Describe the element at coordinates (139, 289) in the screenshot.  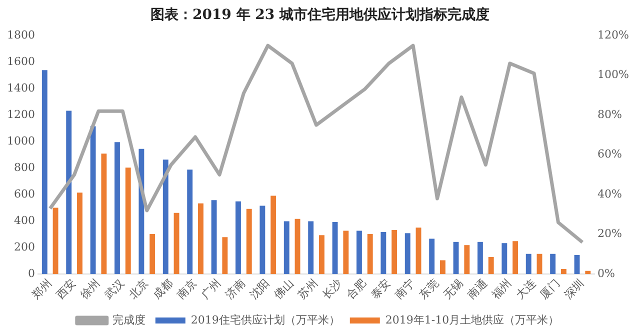
I see `x-tick-label: 北京` at that location.